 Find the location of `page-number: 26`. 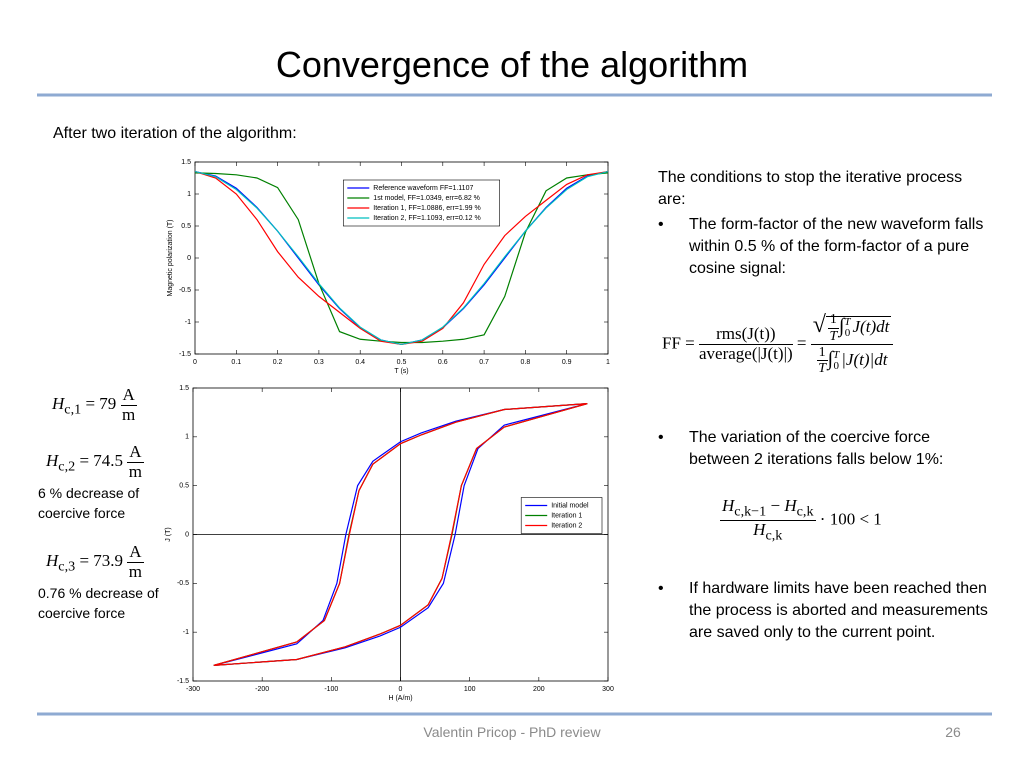

page-number: 26 is located at coordinates (953, 732).